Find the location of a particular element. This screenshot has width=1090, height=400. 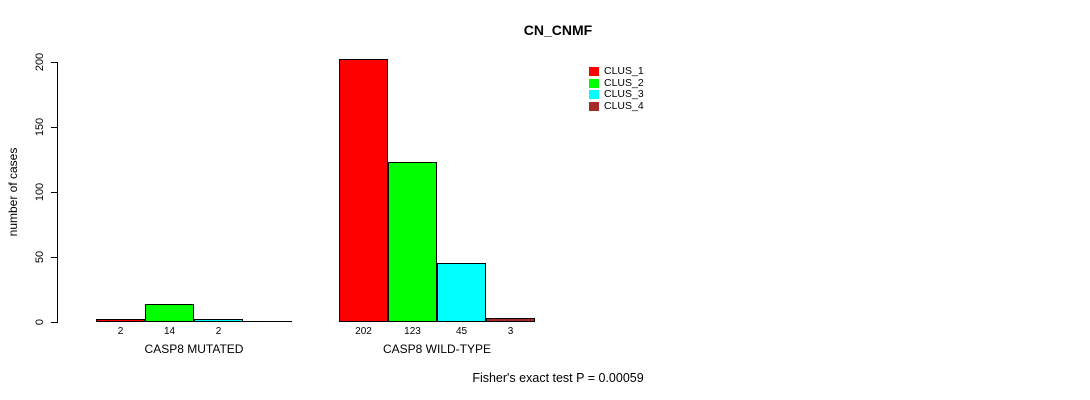

legend-item: CLUS_3 is located at coordinates (616, 95).